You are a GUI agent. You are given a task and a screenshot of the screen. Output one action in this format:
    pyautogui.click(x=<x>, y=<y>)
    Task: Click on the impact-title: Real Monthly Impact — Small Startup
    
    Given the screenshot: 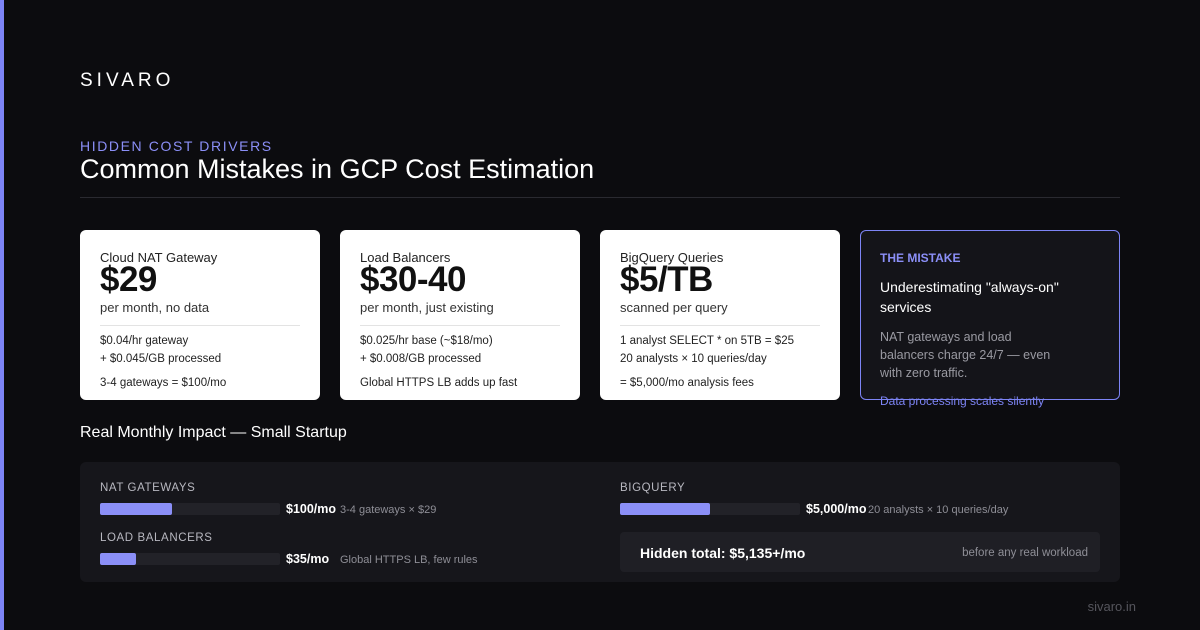 What is the action you would take?
    pyautogui.click(x=213, y=432)
    